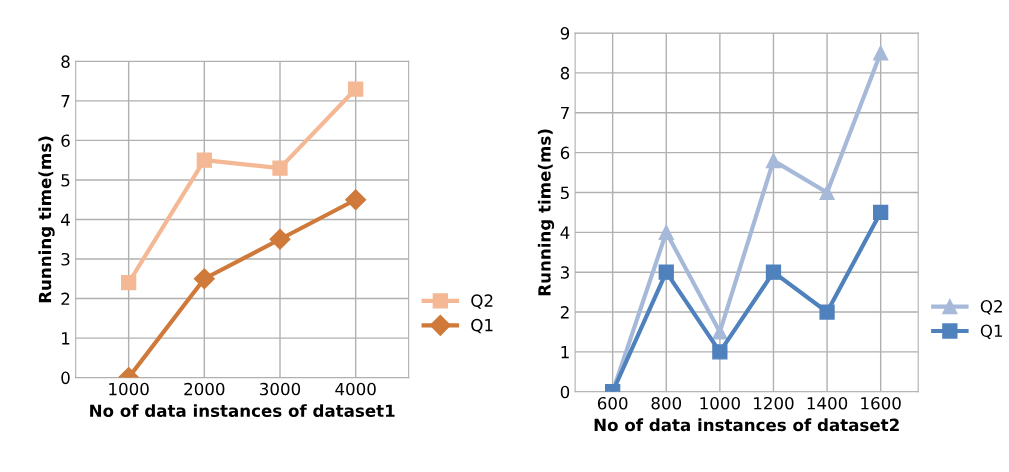 The height and width of the screenshot is (472, 1009). I want to click on x-tick-label: 3000, so click(280, 389).